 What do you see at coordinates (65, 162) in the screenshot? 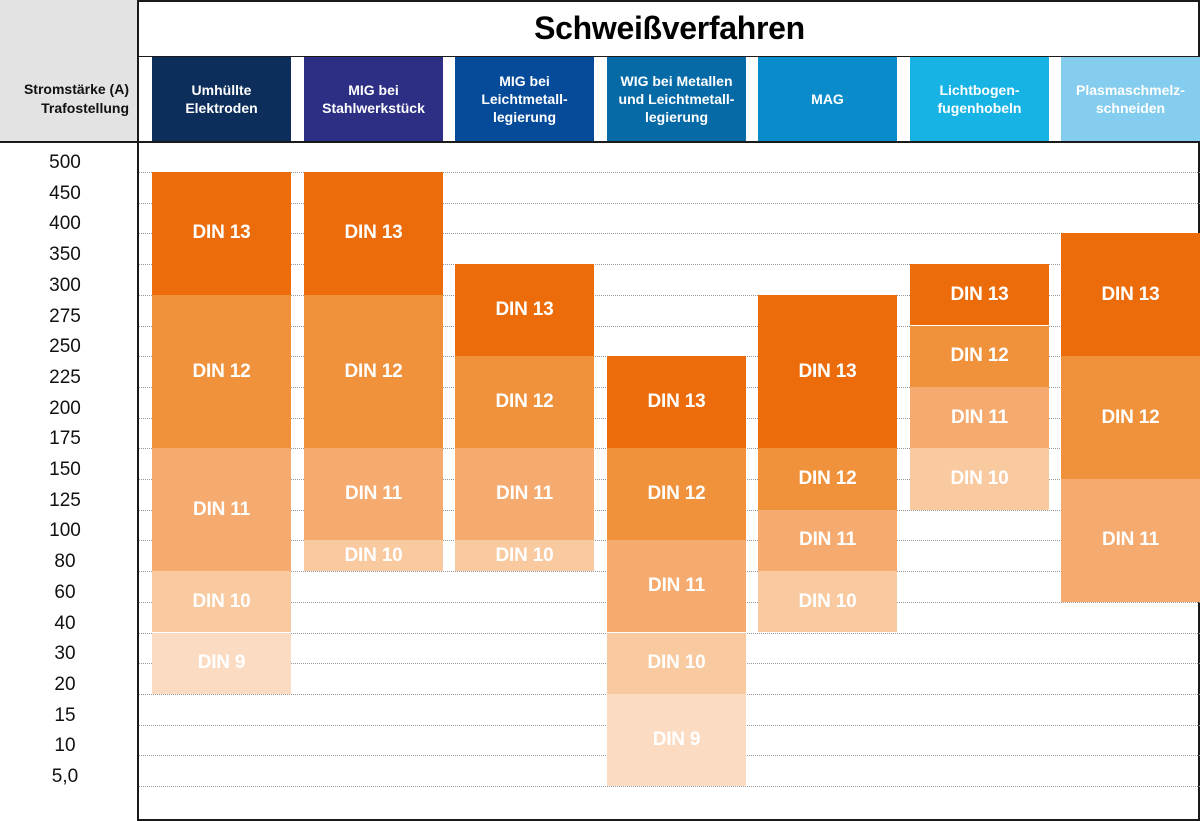
I see `y-tick-label: 500` at bounding box center [65, 162].